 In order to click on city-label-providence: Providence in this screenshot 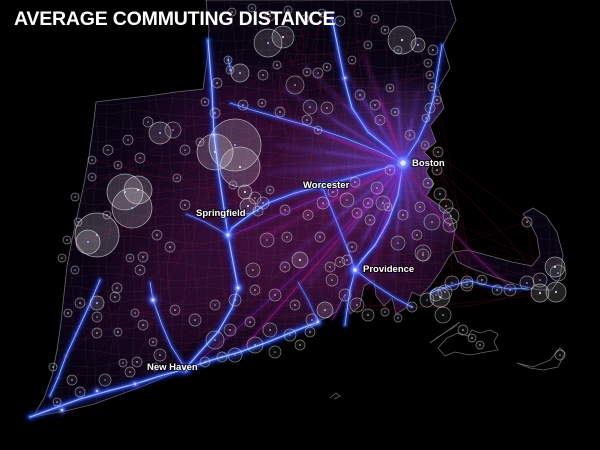, I will do `click(388, 269)`.